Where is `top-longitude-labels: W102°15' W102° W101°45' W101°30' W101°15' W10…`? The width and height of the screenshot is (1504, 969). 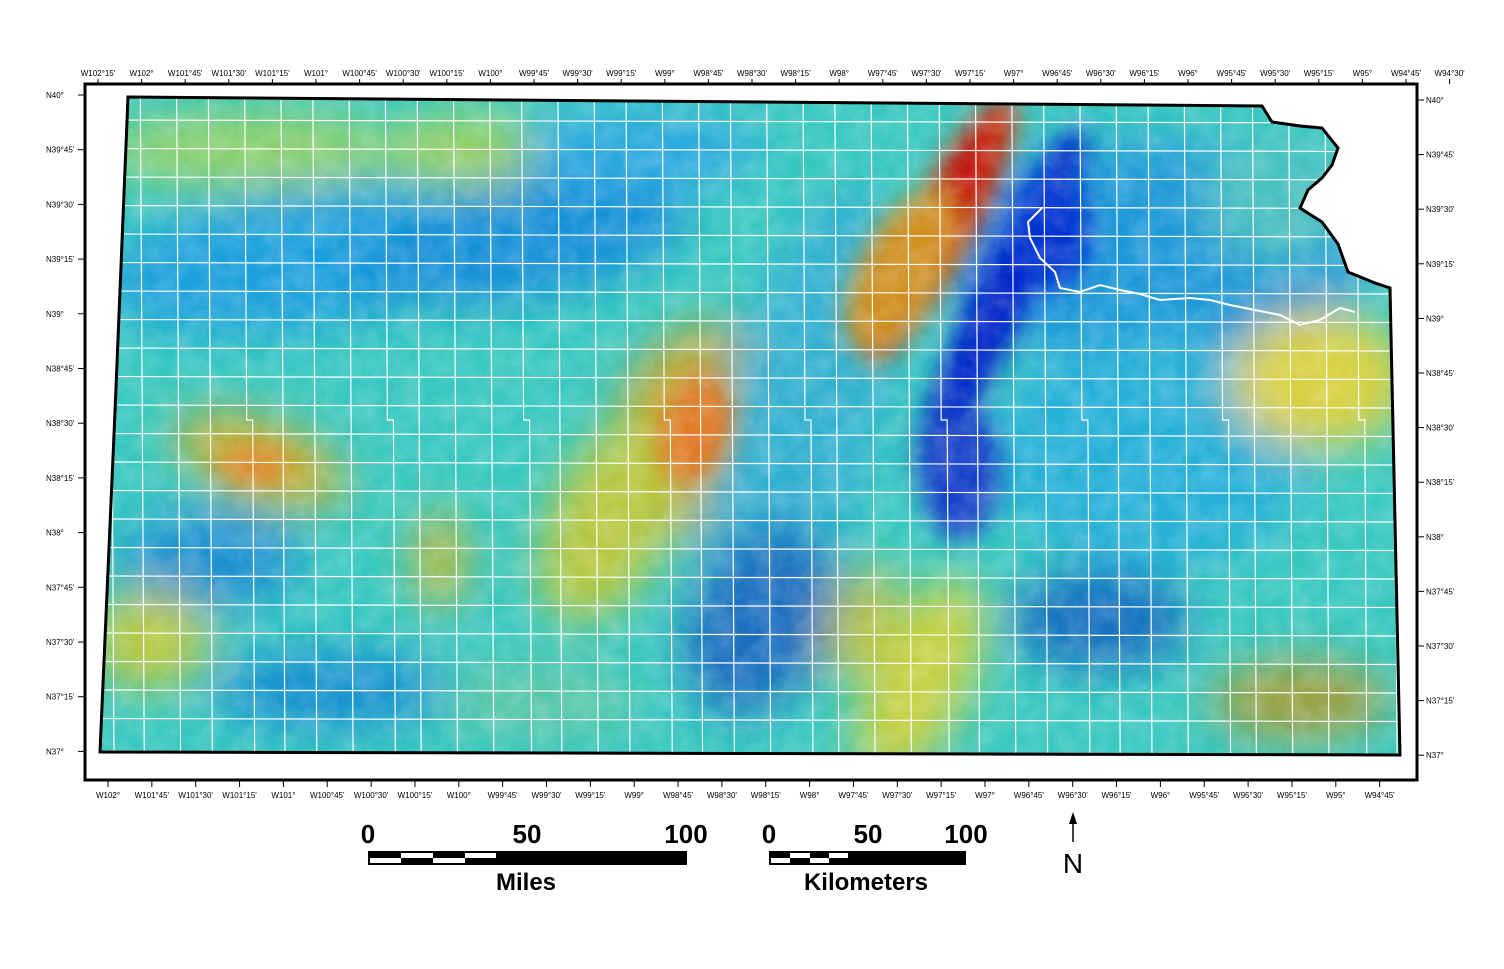 top-longitude-labels: W102°15' W102° W101°45' W101°30' W101°15' W10… is located at coordinates (773, 73).